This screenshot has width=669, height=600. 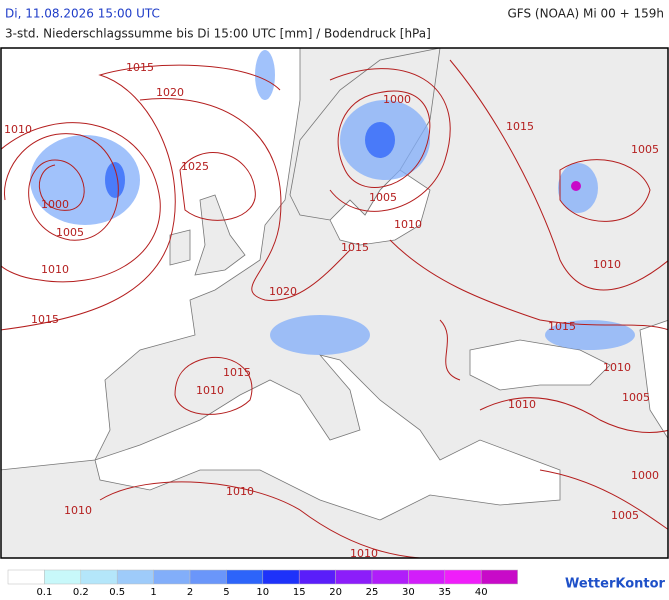 I want to click on legend-label: 10, so click(x=262, y=592).